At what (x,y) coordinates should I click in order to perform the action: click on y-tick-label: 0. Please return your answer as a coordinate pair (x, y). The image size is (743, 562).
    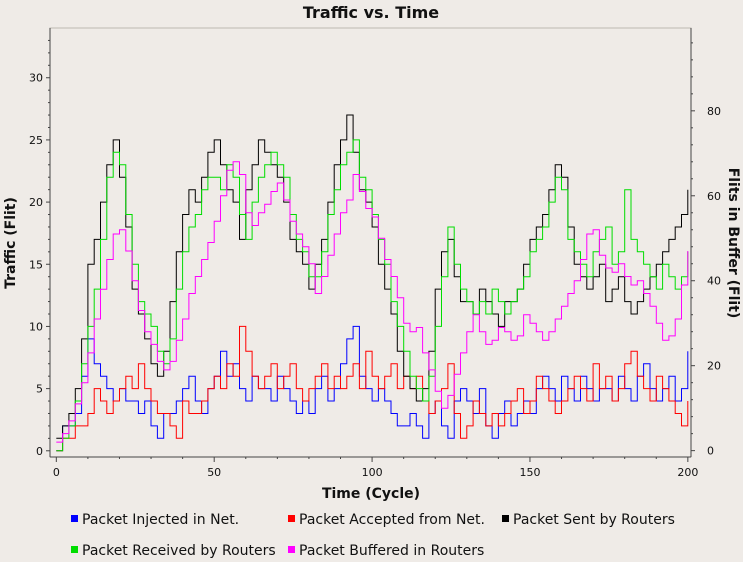
    Looking at the image, I should click on (39, 451).